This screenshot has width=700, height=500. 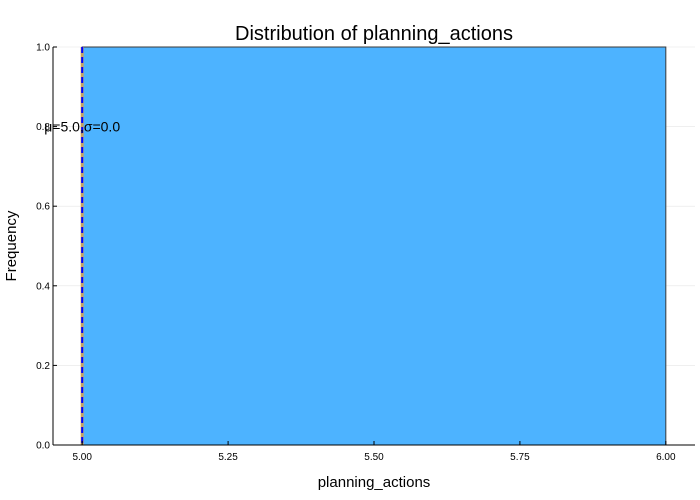 I want to click on y-tick-label-4: 0.8, so click(x=43, y=127).